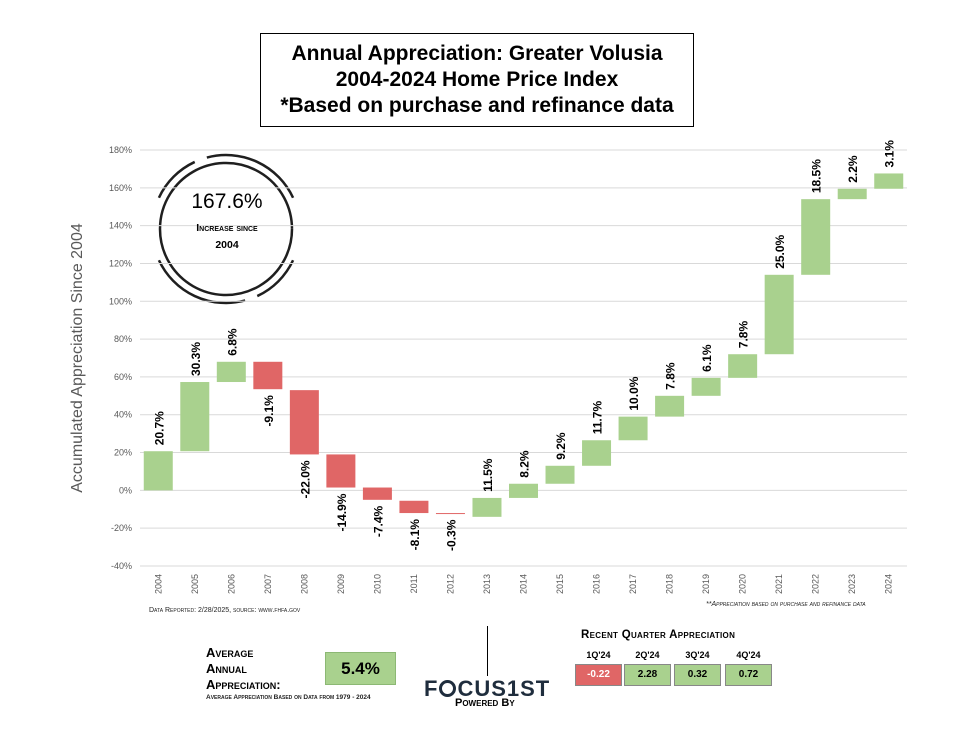 This screenshot has height=742, width=979. What do you see at coordinates (748, 675) in the screenshot?
I see `quarter-value: 0.72` at bounding box center [748, 675].